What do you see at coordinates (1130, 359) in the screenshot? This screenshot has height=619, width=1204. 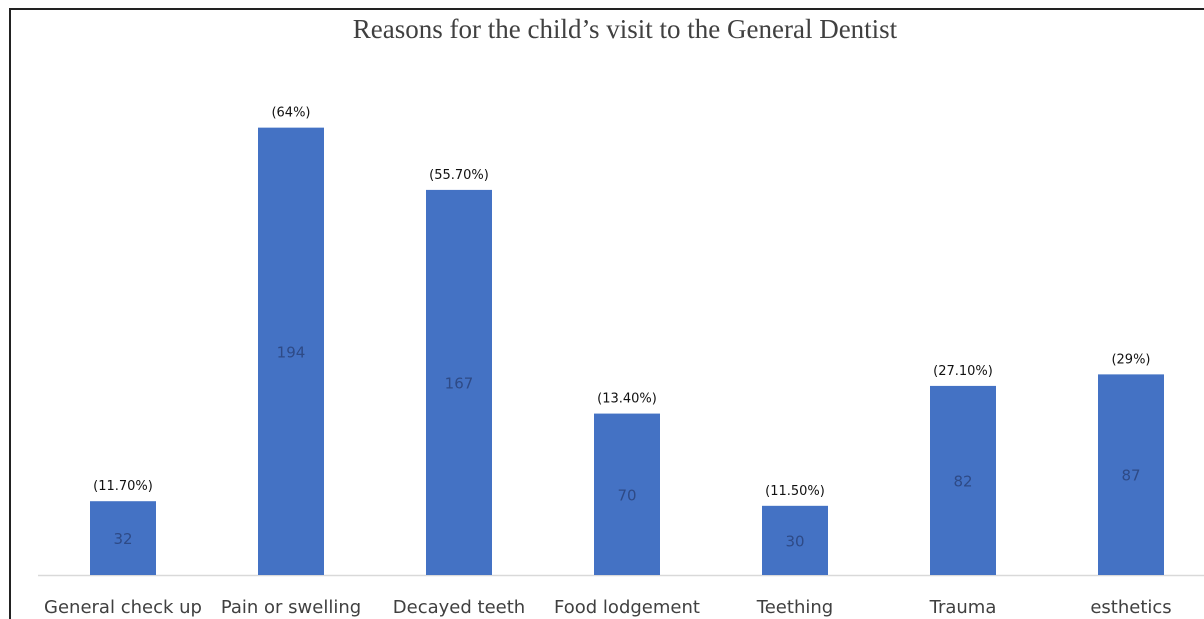 I see `bar-percent-label: (29%)` at bounding box center [1130, 359].